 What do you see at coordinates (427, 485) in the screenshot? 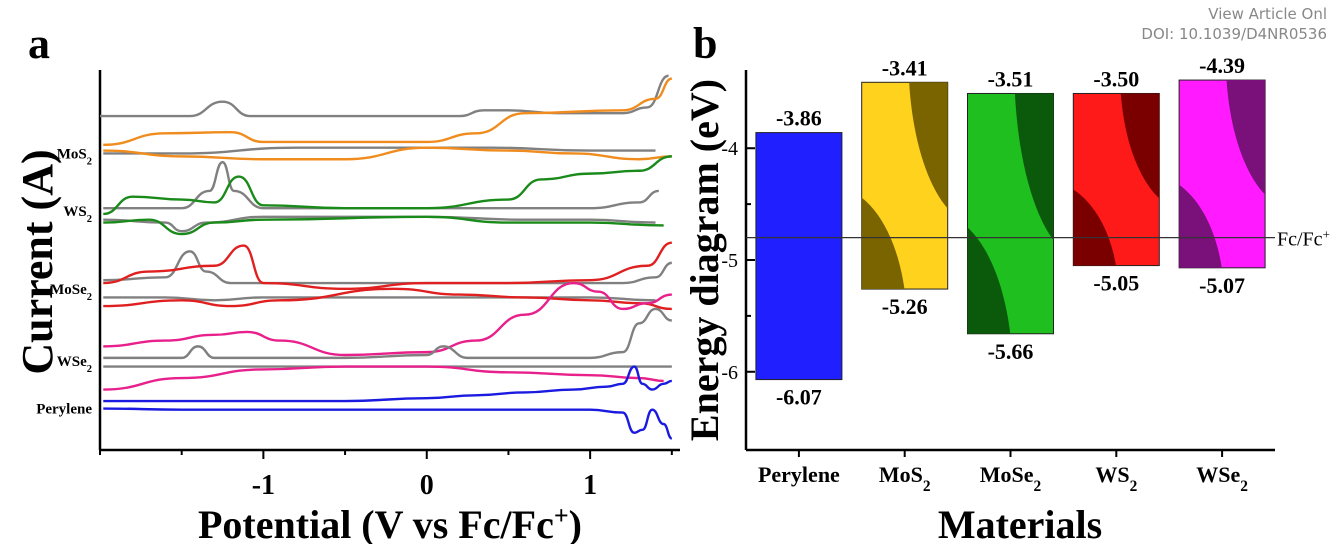
I see `x-tick-label: 0` at bounding box center [427, 485].